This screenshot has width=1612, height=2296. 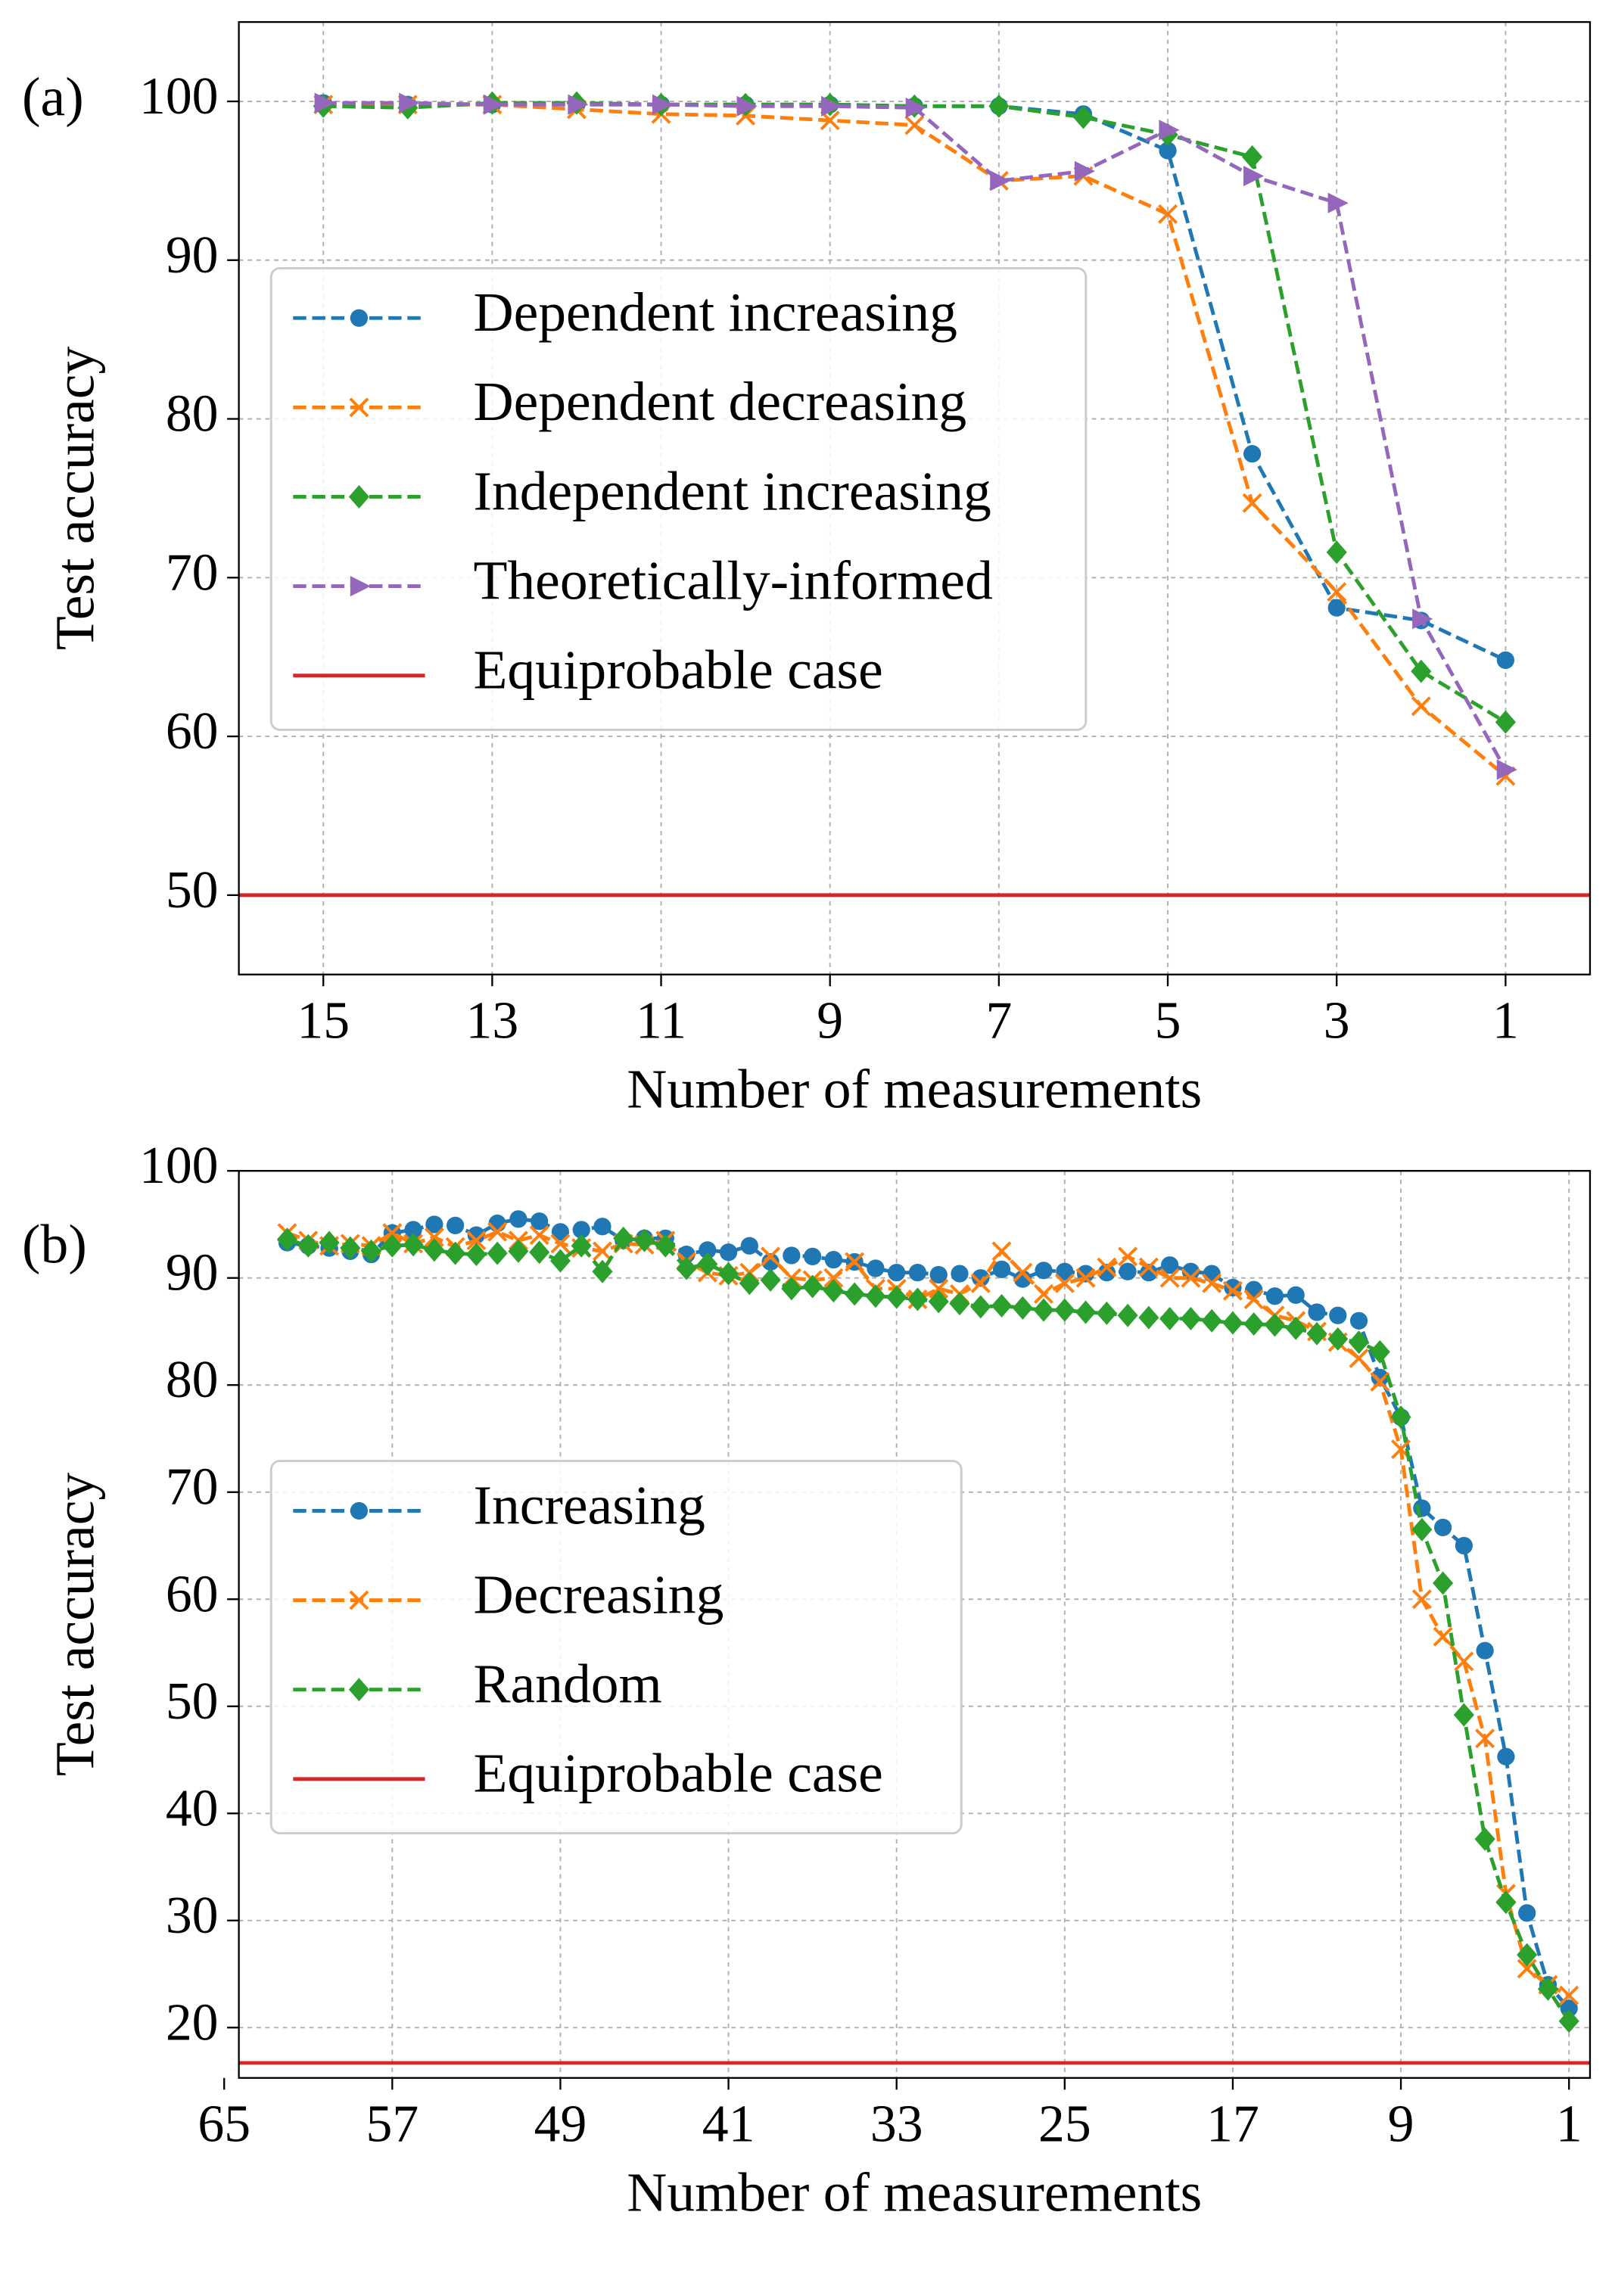 I want to click on legend-label: Random, so click(x=567, y=1684).